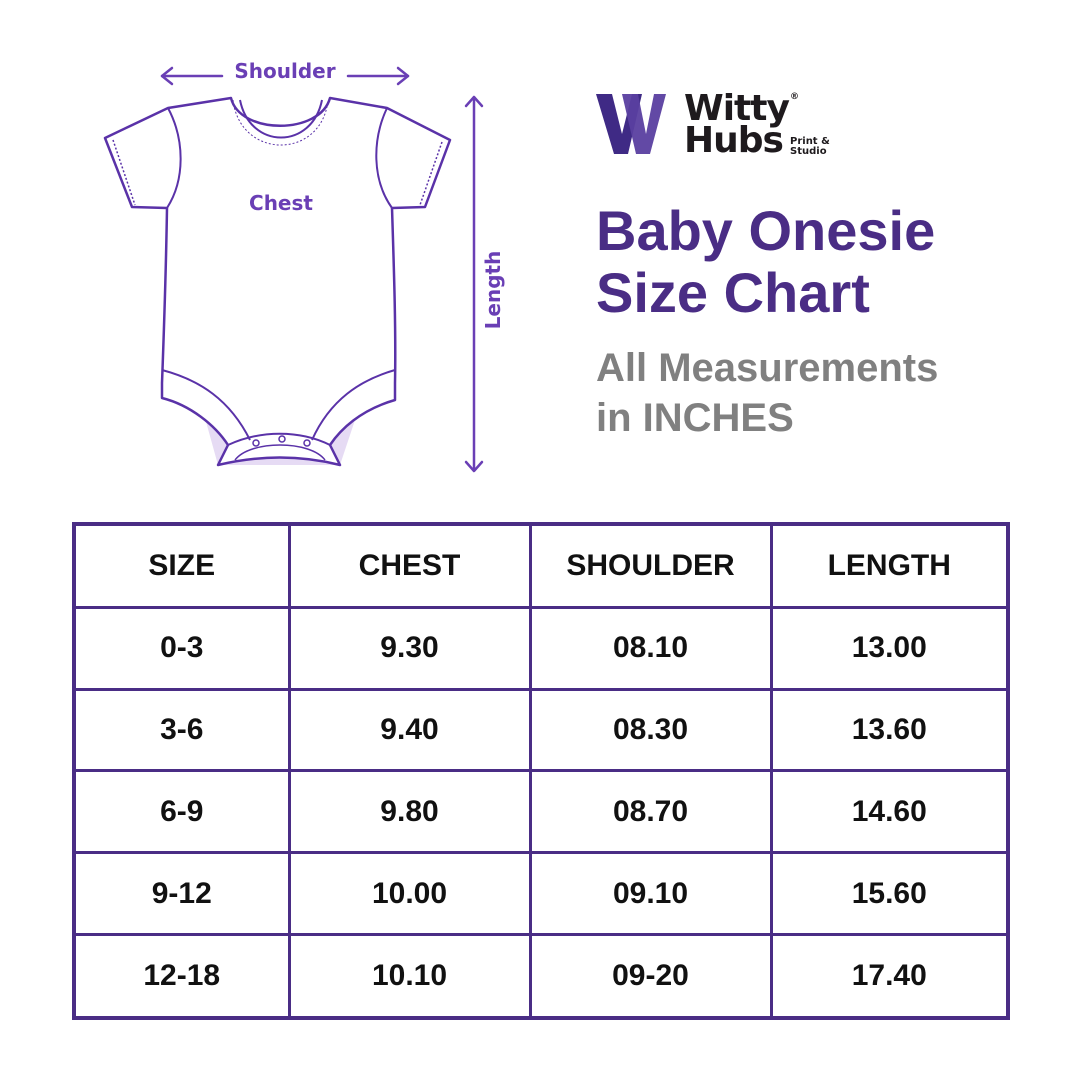 The width and height of the screenshot is (1080, 1080). Describe the element at coordinates (631, 124) in the screenshot. I see `logo-mark-icon` at that location.